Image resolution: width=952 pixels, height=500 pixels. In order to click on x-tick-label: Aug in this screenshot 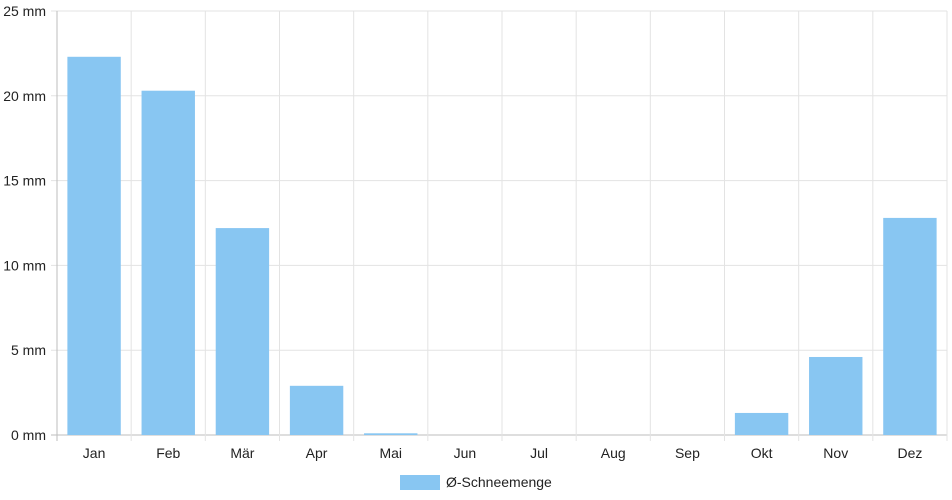, I will do `click(613, 453)`.